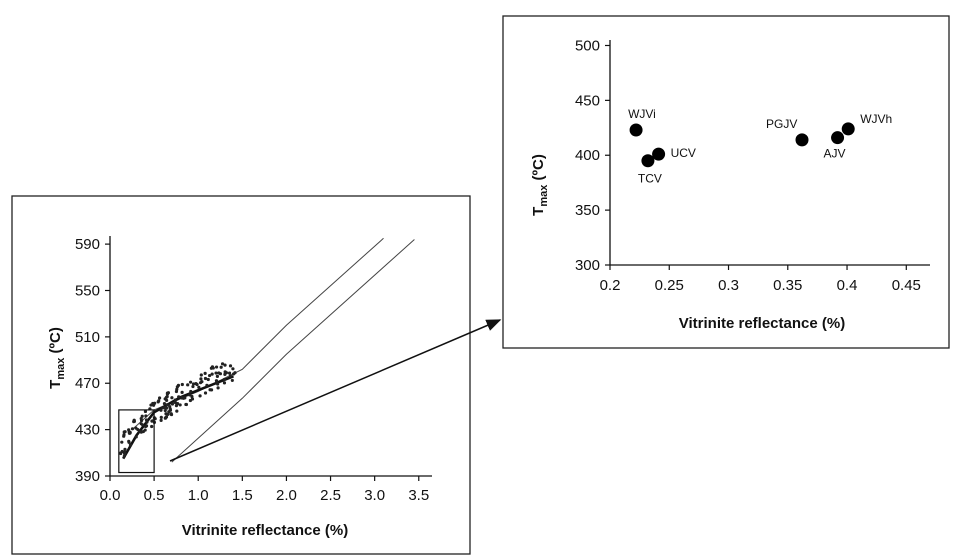  Describe the element at coordinates (136, 441) in the screenshot. I see `zoom-region-box` at that location.